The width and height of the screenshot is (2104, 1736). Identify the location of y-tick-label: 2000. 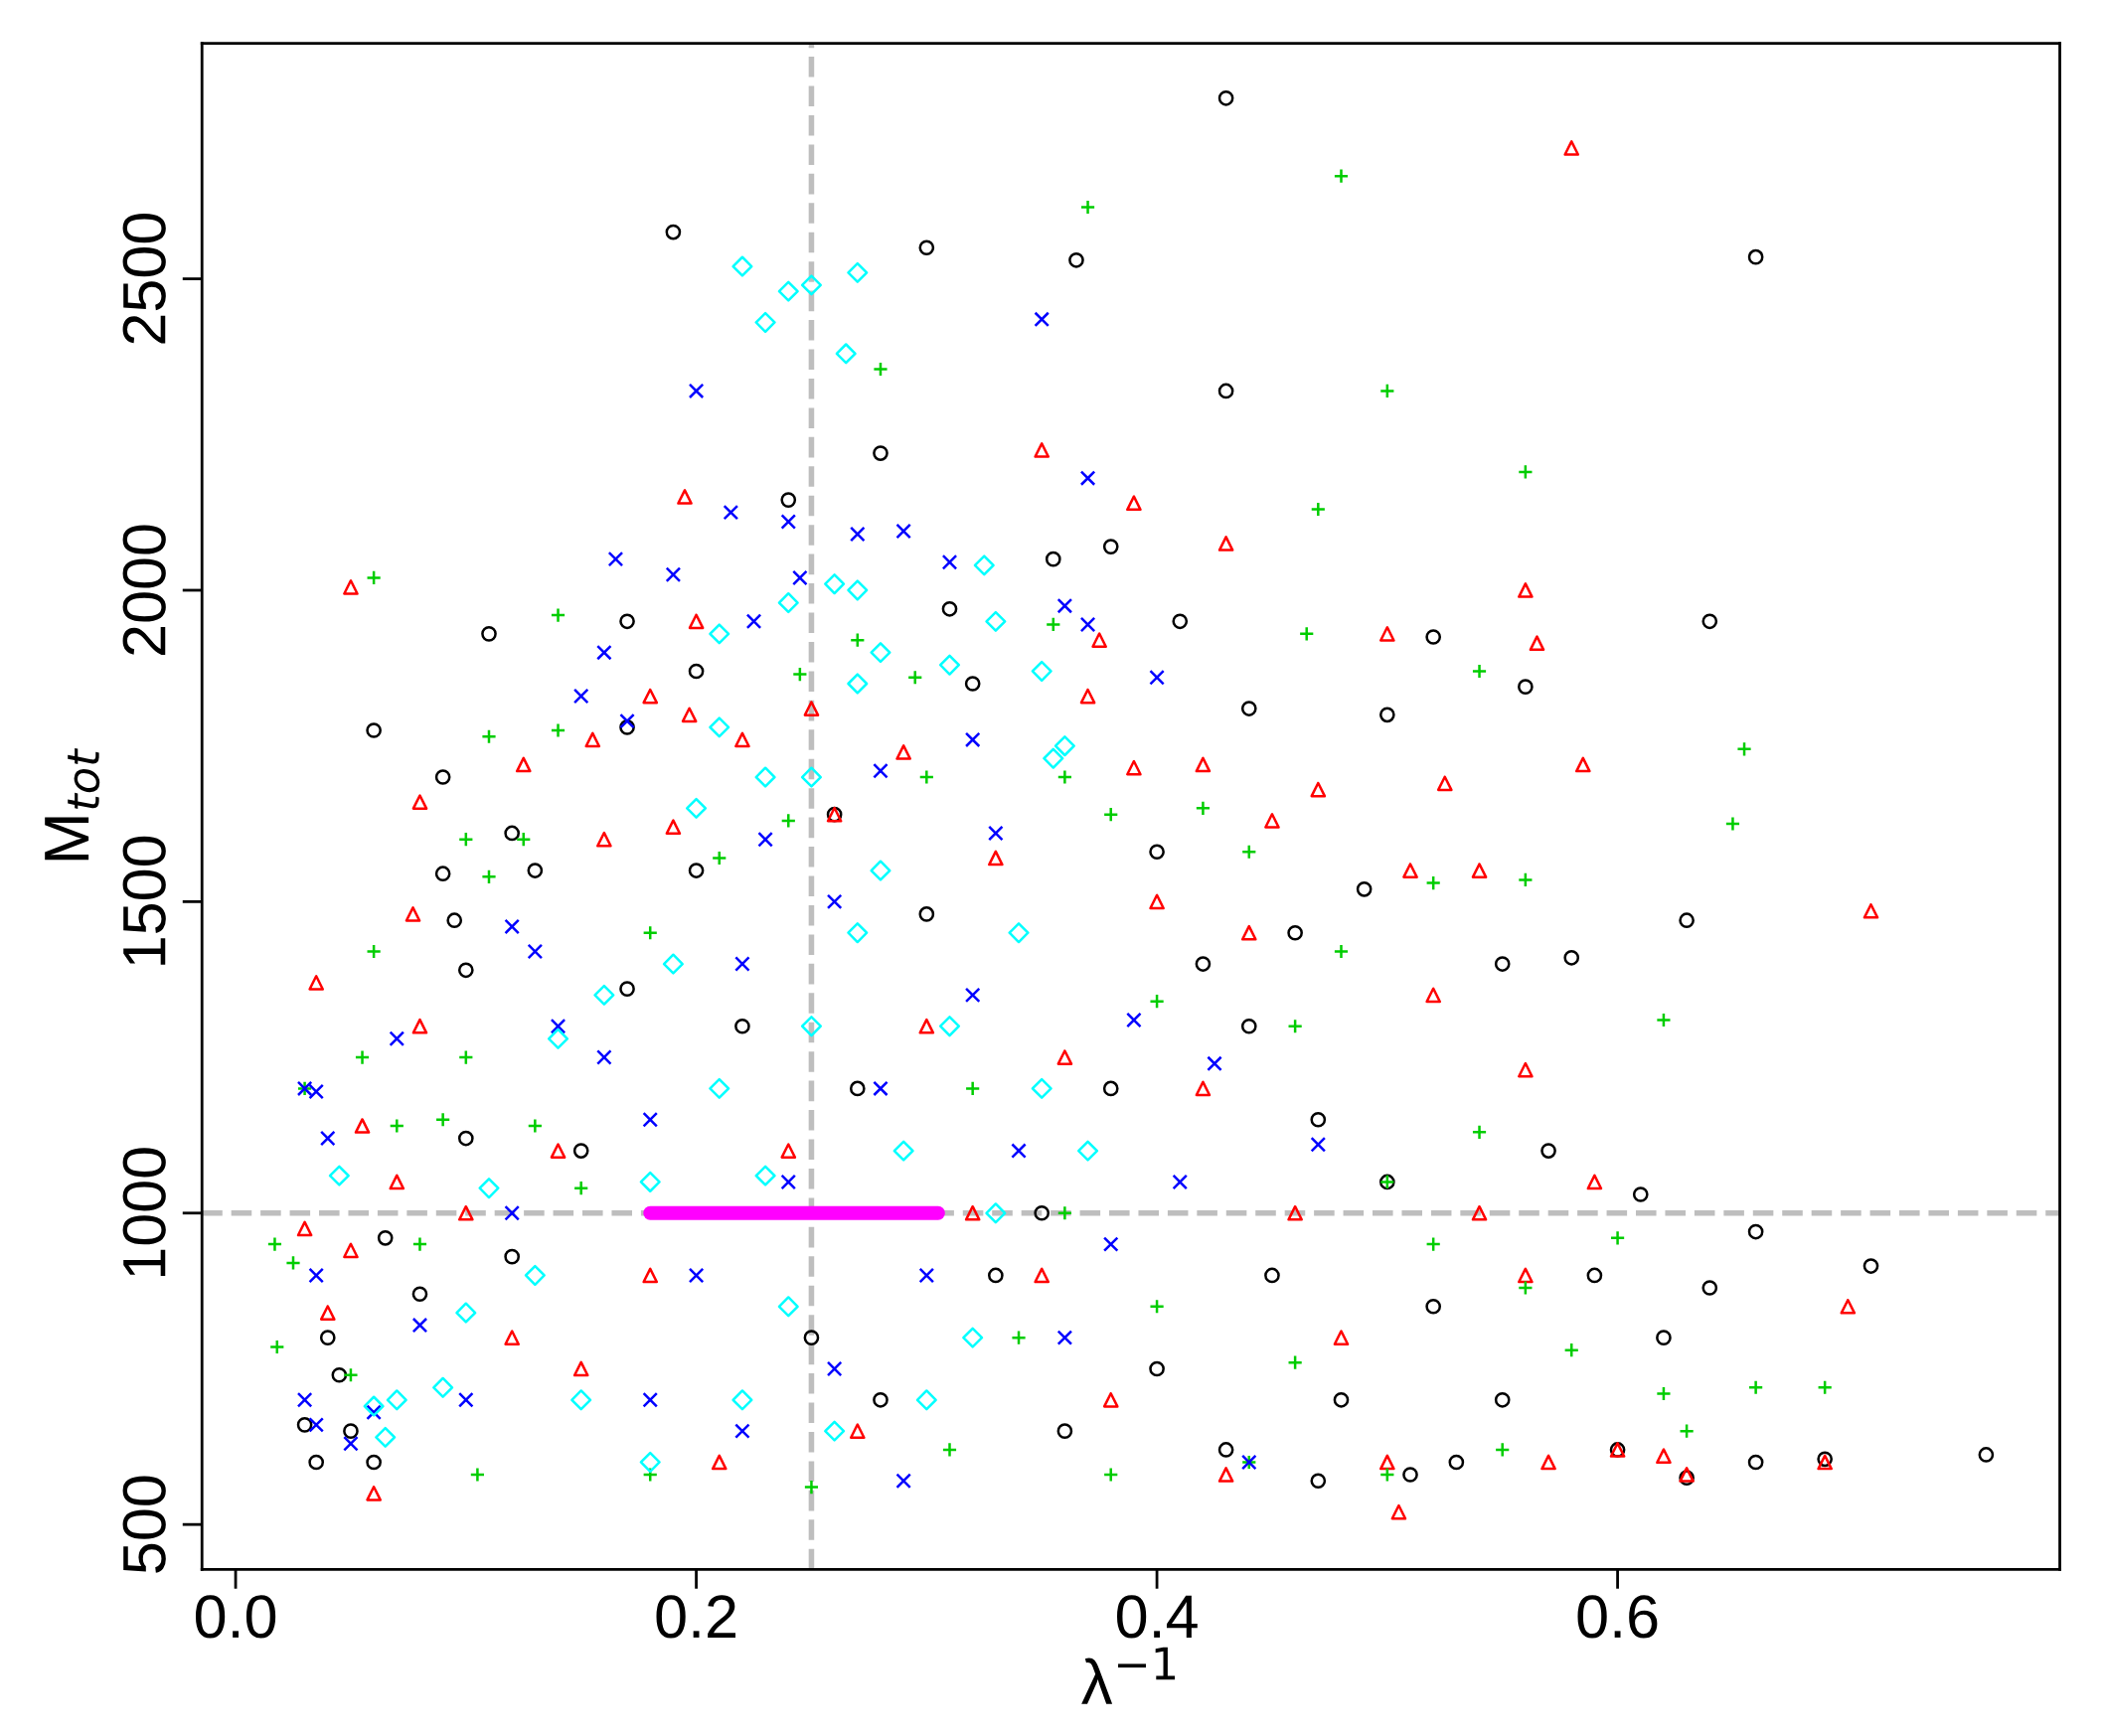
(144, 590).